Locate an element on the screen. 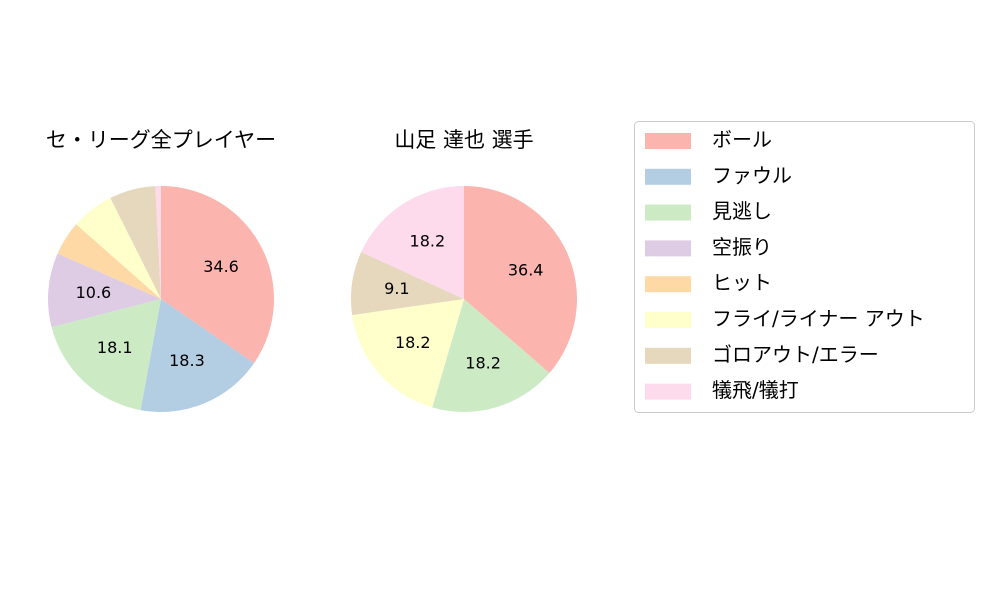 The image size is (1000, 600). legend-label: ゴロアウト/エラー is located at coordinates (795, 354).